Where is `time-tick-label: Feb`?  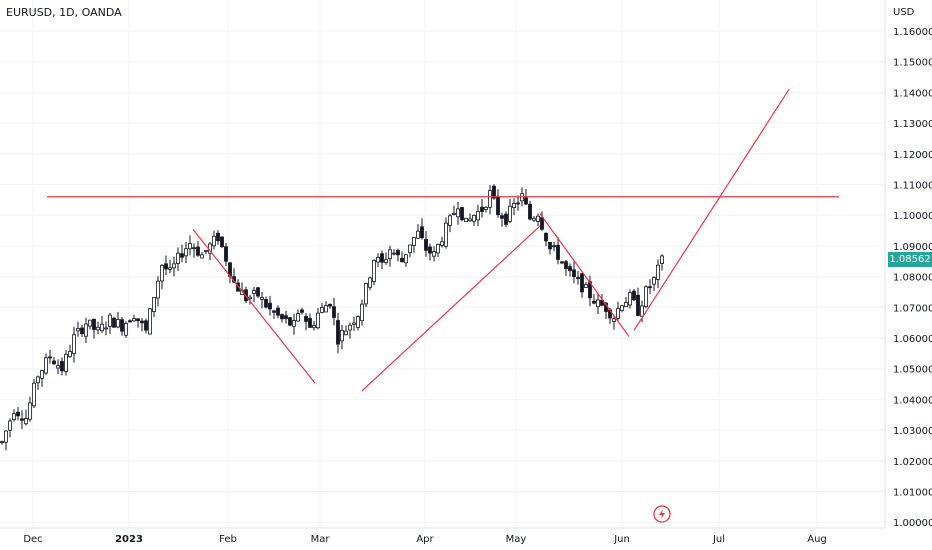 time-tick-label: Feb is located at coordinates (228, 539).